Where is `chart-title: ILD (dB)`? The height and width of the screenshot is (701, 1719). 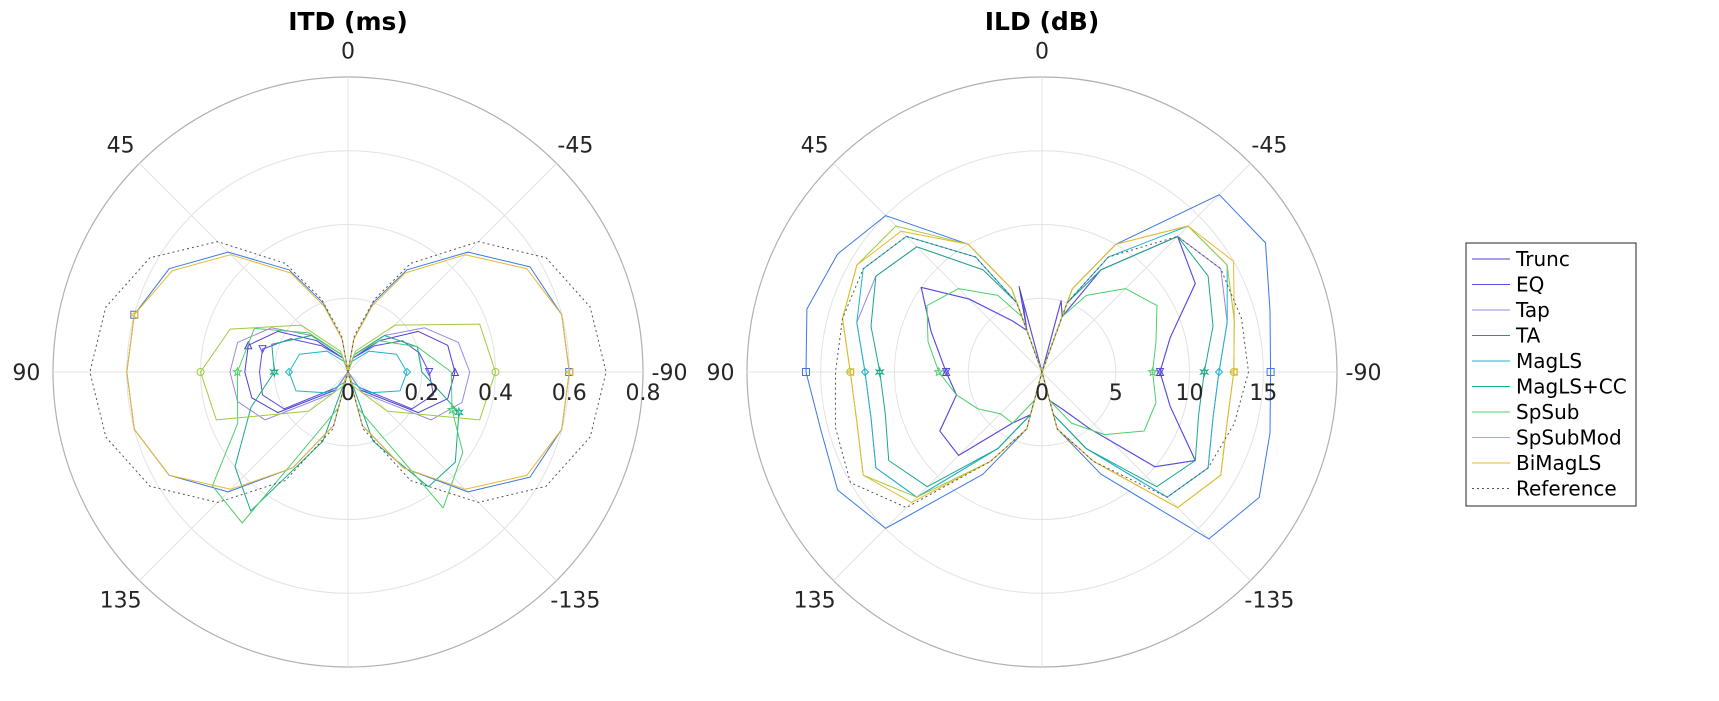 chart-title: ILD (dB) is located at coordinates (1042, 21).